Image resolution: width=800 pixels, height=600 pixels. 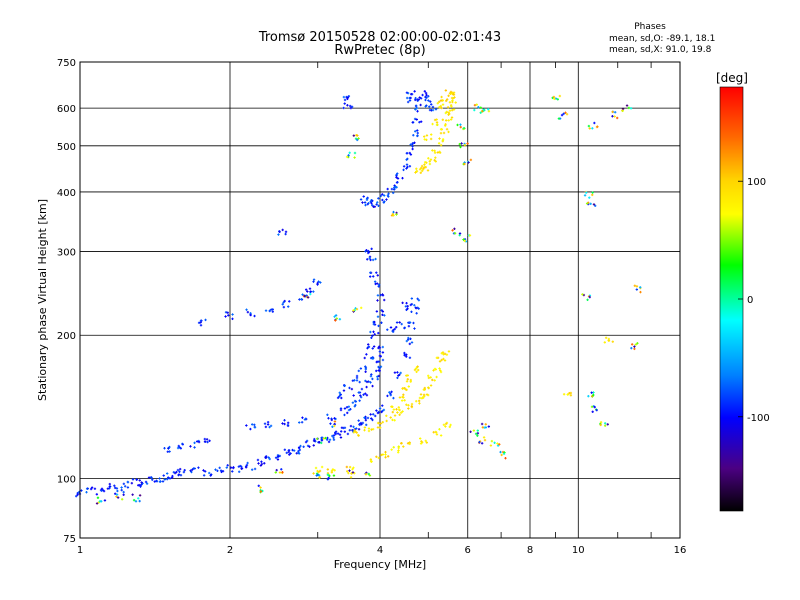 What do you see at coordinates (80, 550) in the screenshot?
I see `x-tick-label: 1` at bounding box center [80, 550].